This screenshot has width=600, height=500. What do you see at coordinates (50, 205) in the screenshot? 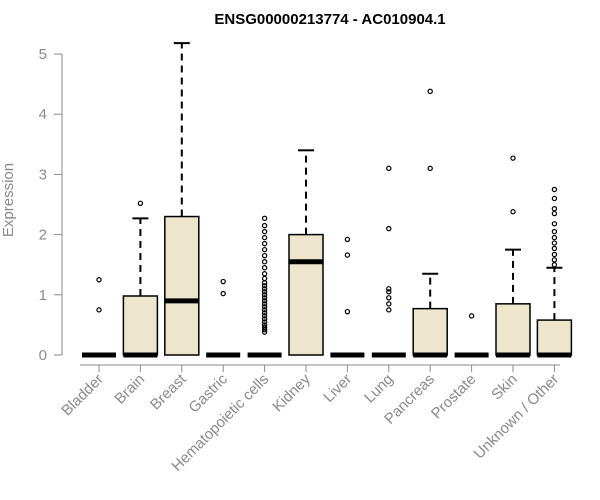
I see `y-axis-ticks: 0 1 2 3 4 5` at bounding box center [50, 205].